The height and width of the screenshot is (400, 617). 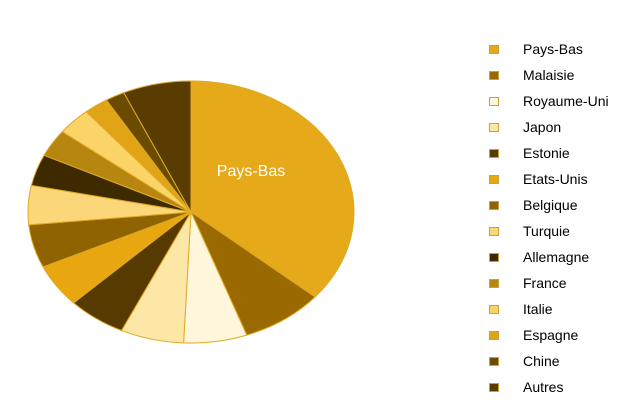 What do you see at coordinates (543, 387) in the screenshot?
I see `legend-label: Autres` at bounding box center [543, 387].